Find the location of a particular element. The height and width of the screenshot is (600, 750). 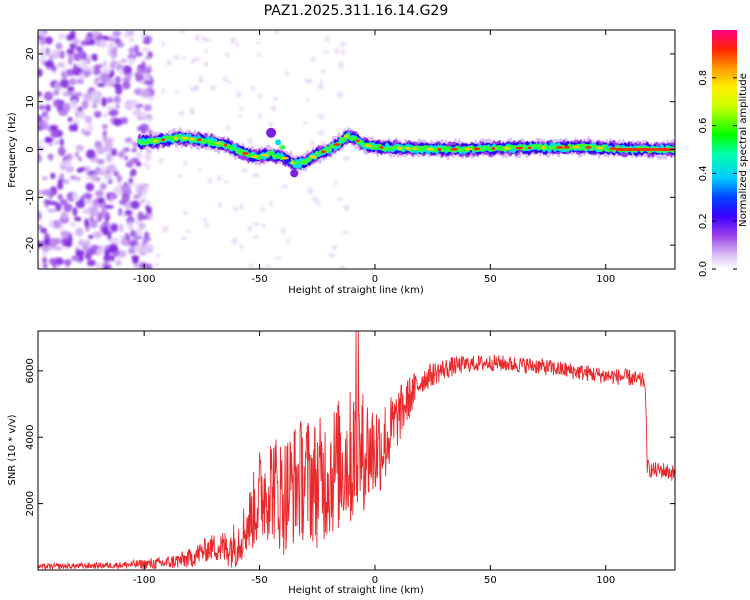

spectrogram-xtick-label: 50 is located at coordinates (490, 279).